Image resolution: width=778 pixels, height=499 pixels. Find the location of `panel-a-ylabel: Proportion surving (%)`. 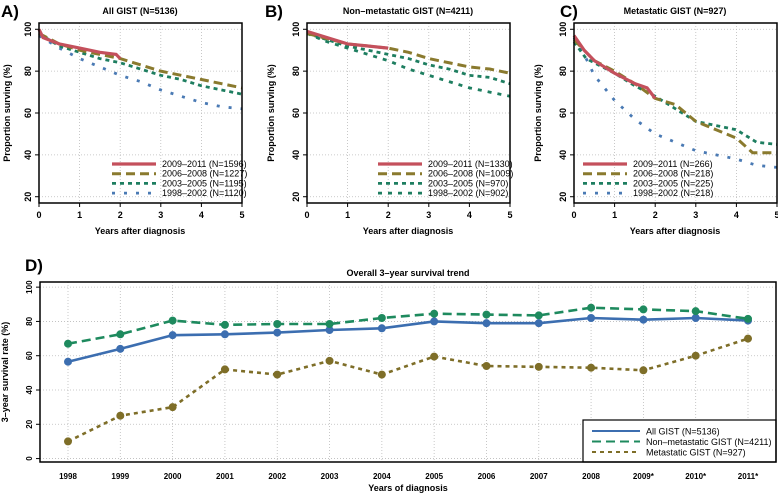

panel-a-ylabel: Proportion surving (%) is located at coordinates (7, 113).